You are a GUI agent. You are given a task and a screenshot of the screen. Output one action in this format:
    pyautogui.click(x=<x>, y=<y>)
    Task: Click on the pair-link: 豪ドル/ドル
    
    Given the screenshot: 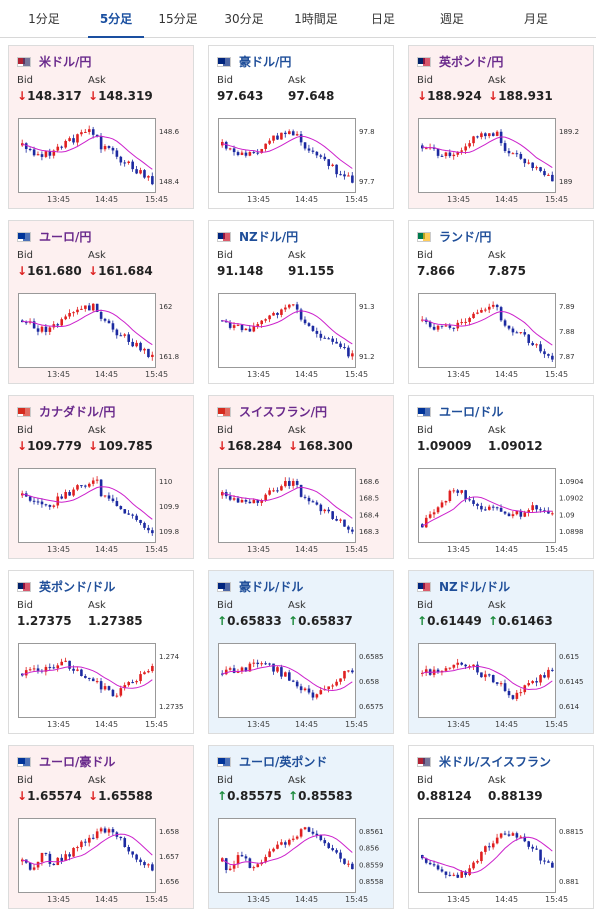 What is the action you would take?
    pyautogui.click(x=260, y=586)
    